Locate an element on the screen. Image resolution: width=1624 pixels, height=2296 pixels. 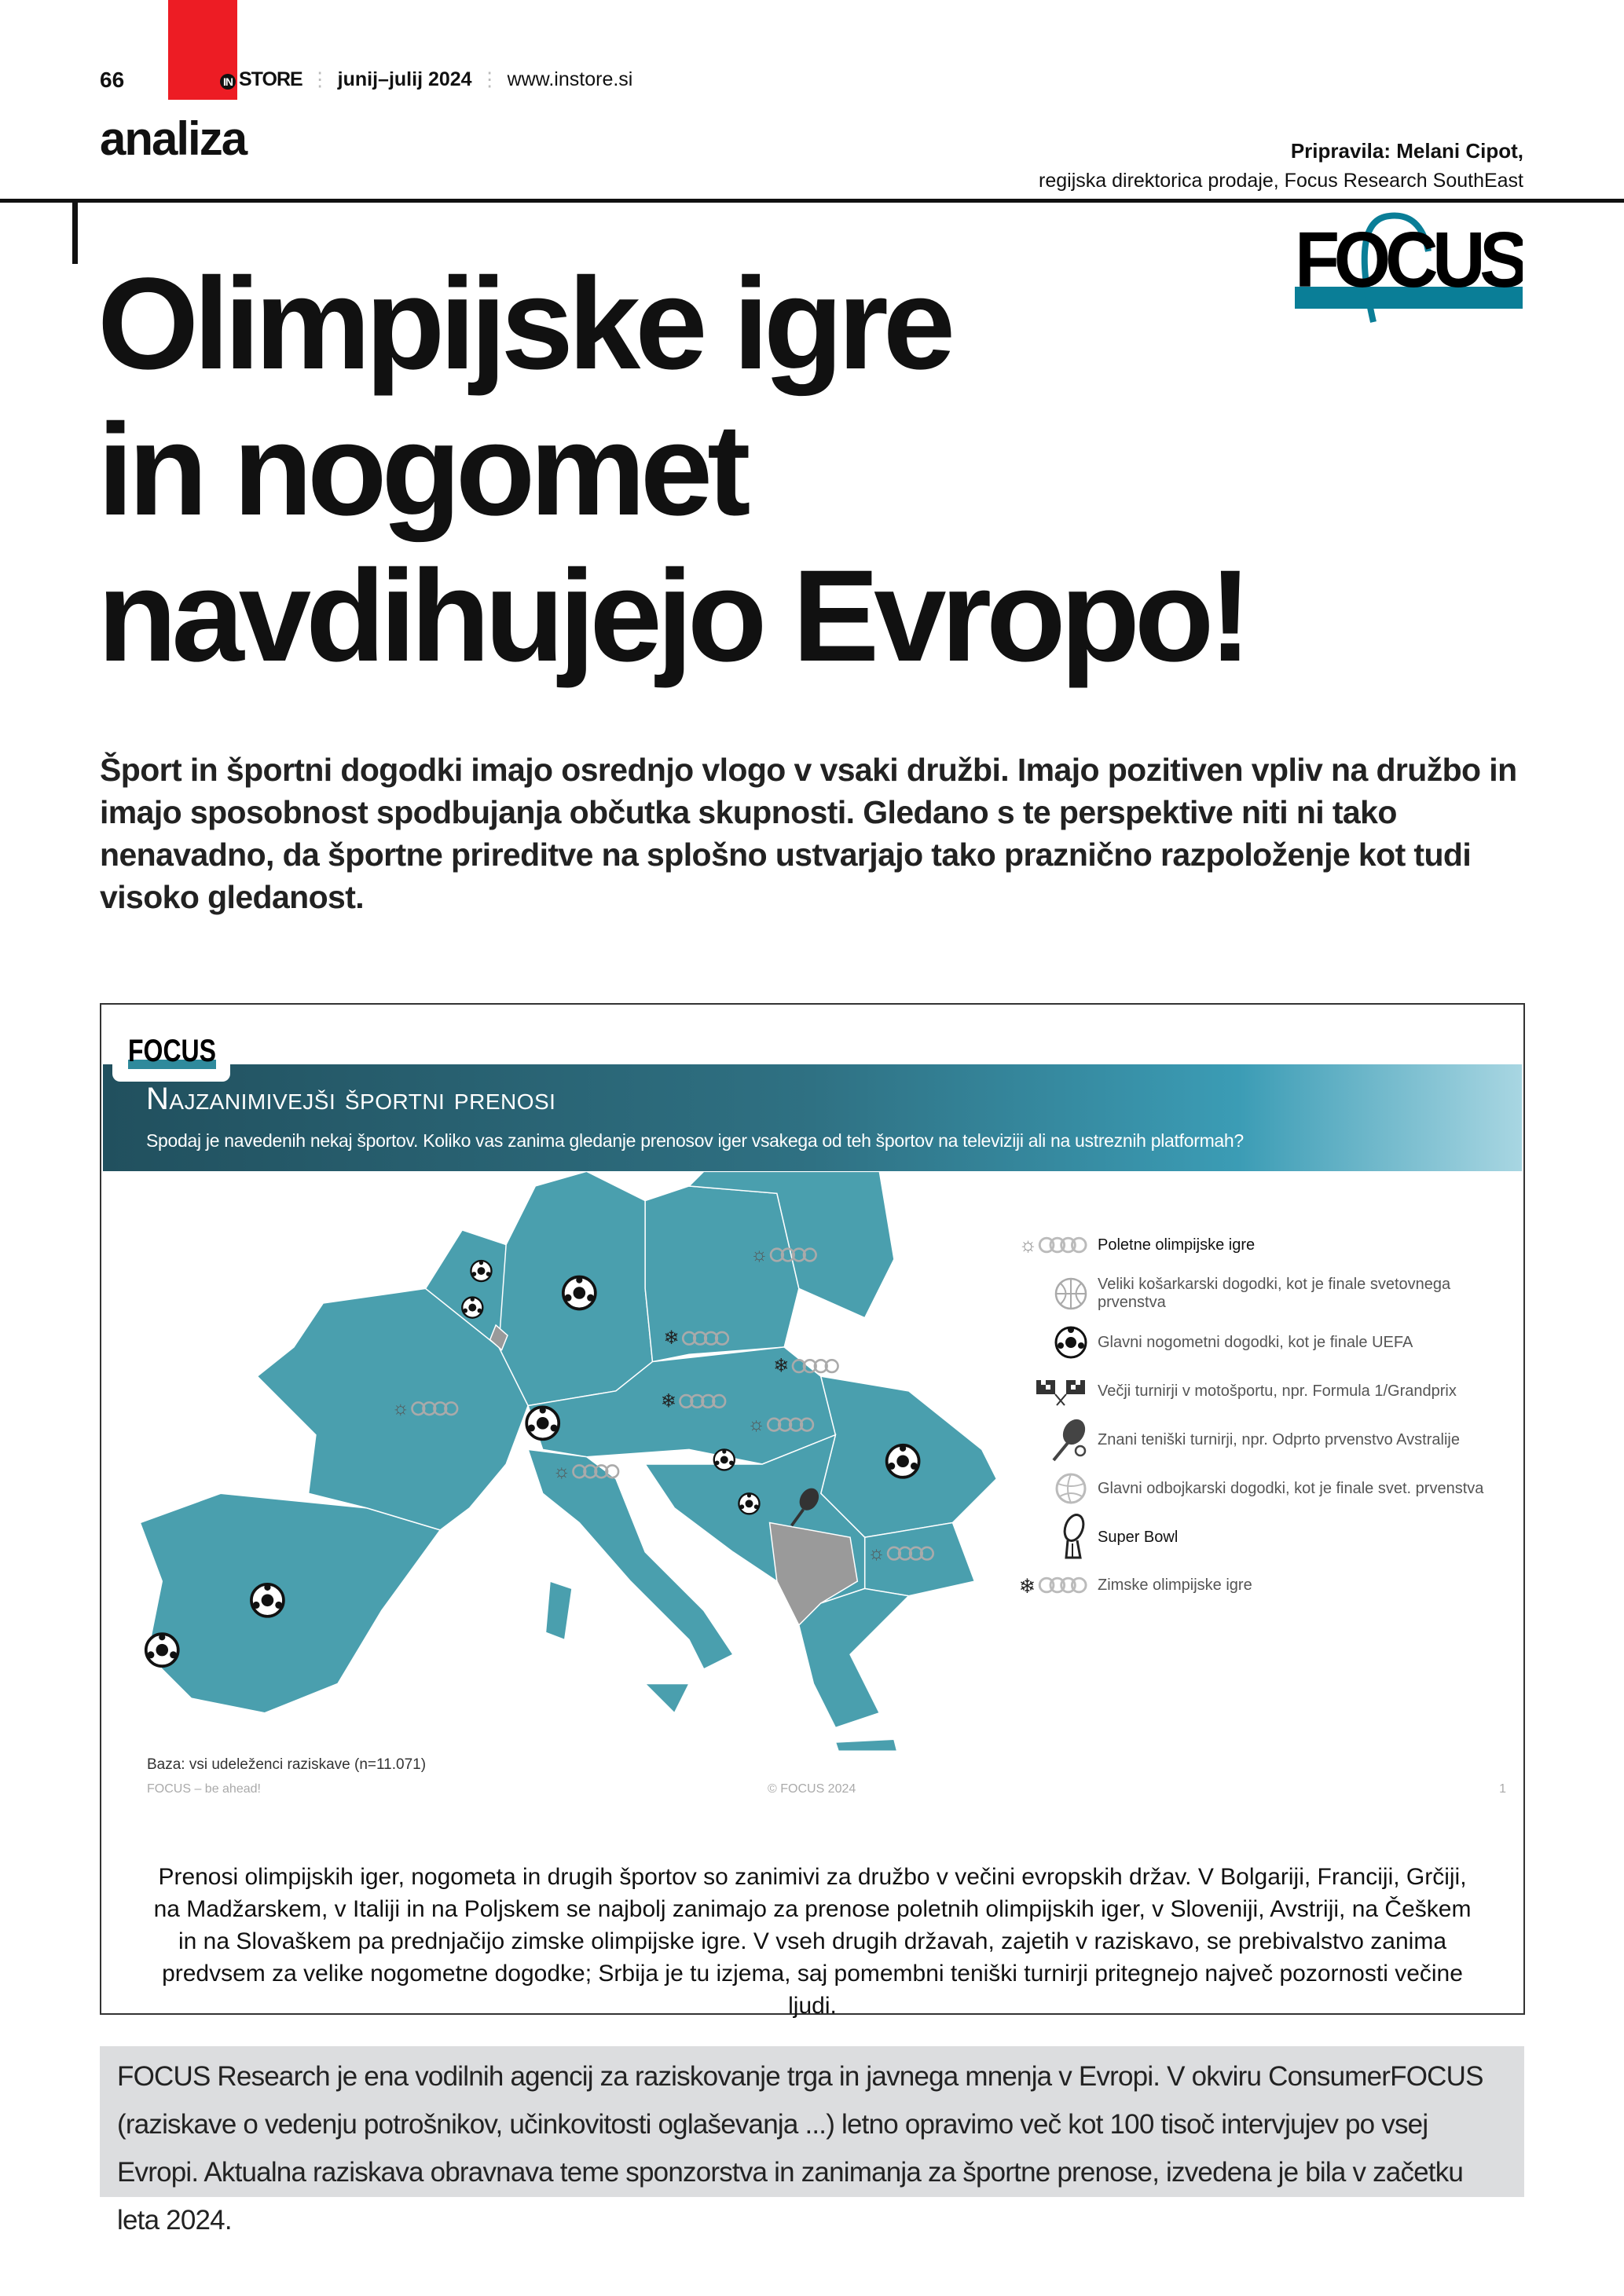
map-region-luxembourg-no-data is located at coordinates (499, 1337).